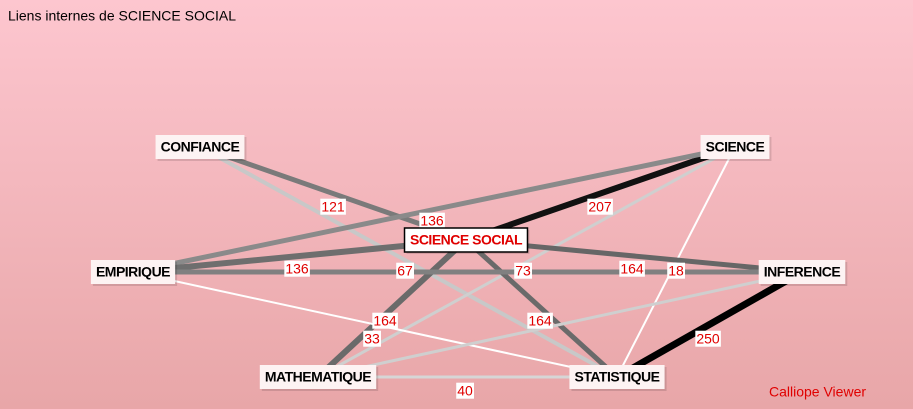 The width and height of the screenshot is (913, 409). What do you see at coordinates (817, 392) in the screenshot?
I see `footer: Calliope Viewer` at bounding box center [817, 392].